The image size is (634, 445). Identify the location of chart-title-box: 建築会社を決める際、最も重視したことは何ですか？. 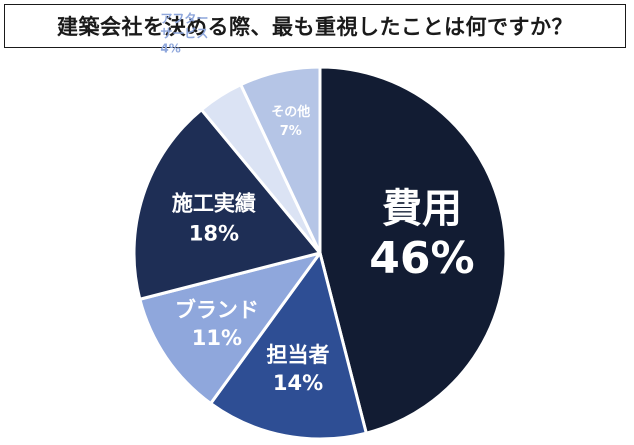
(315, 26).